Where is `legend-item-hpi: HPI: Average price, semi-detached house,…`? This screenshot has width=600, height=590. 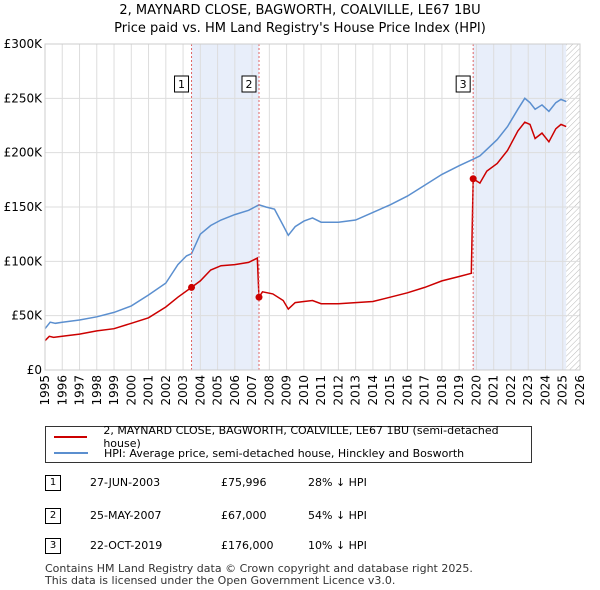
legend-item-hpi: HPI: Average price, semi-detached house,… is located at coordinates (259, 453).